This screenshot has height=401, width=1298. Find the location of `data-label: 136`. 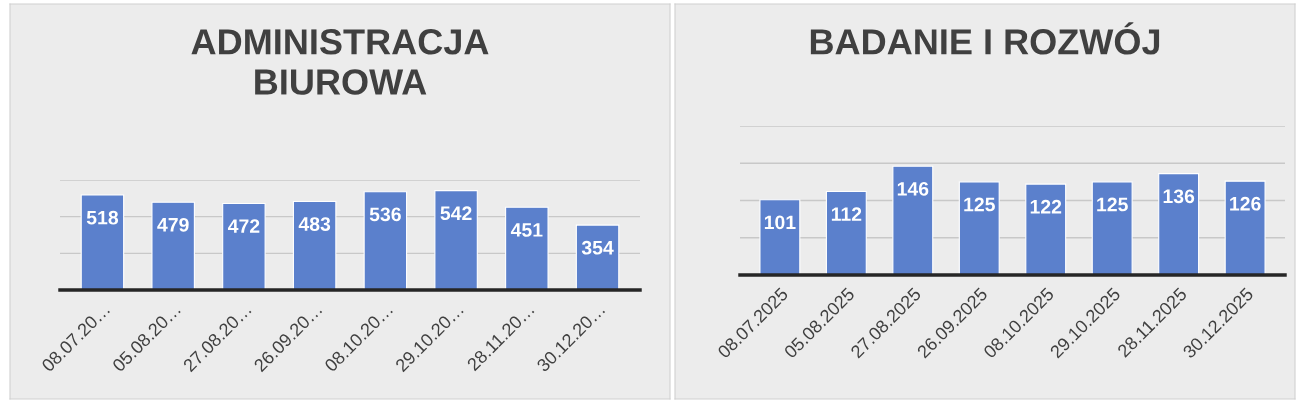

data-label: 136 is located at coordinates (1179, 196).